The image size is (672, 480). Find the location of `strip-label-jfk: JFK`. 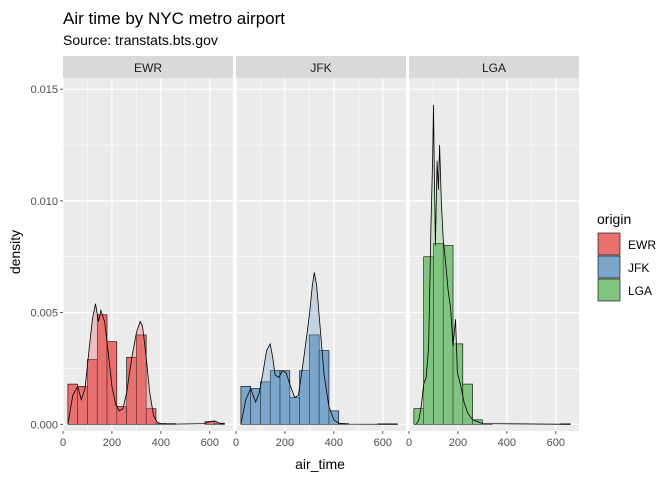

strip-label-jfk: JFK is located at coordinates (320, 68).